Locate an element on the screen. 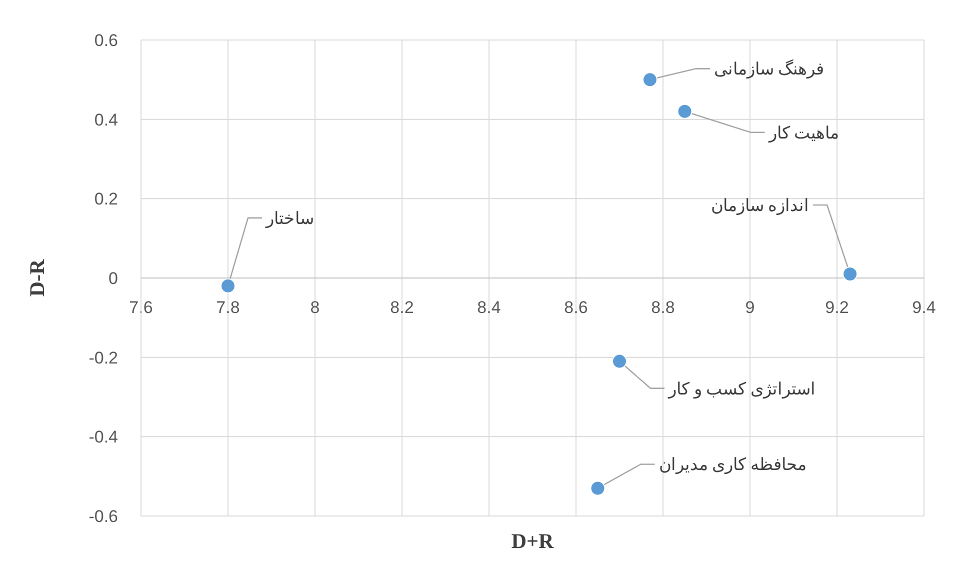 The image size is (956, 579). x-tick-label: 7.8 is located at coordinates (228, 307).